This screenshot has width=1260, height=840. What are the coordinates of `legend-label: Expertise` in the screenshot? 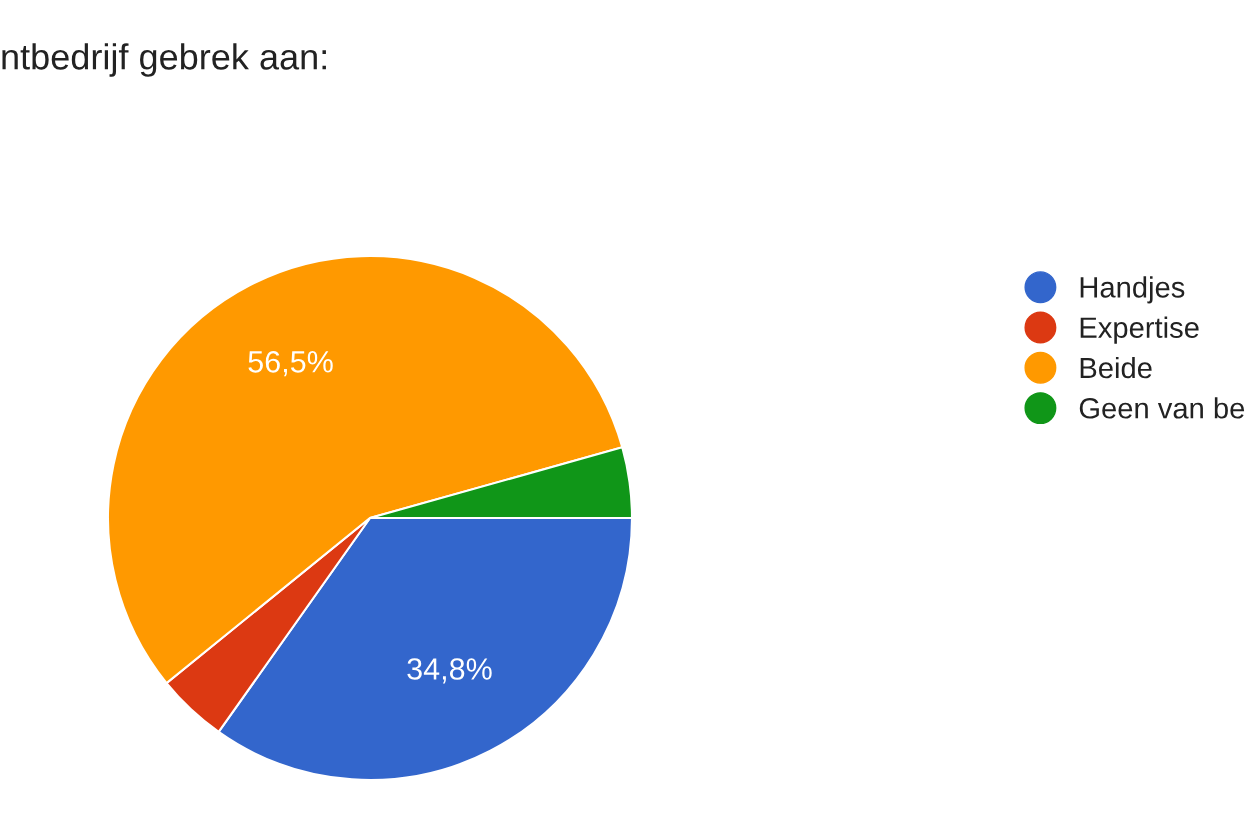 It's located at (1139, 330).